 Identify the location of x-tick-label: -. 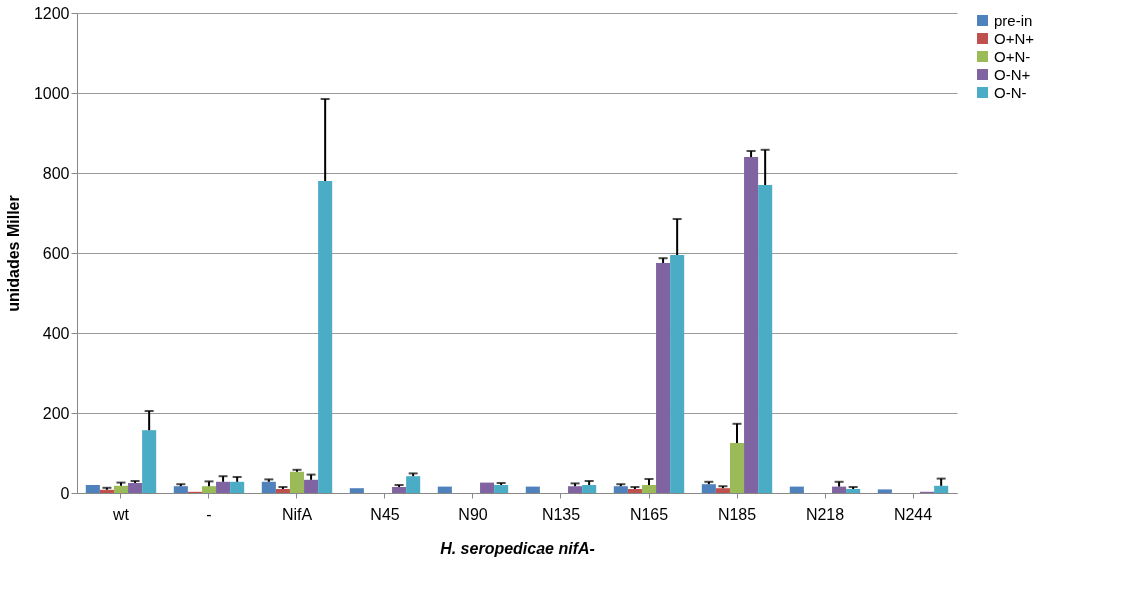
(209, 514).